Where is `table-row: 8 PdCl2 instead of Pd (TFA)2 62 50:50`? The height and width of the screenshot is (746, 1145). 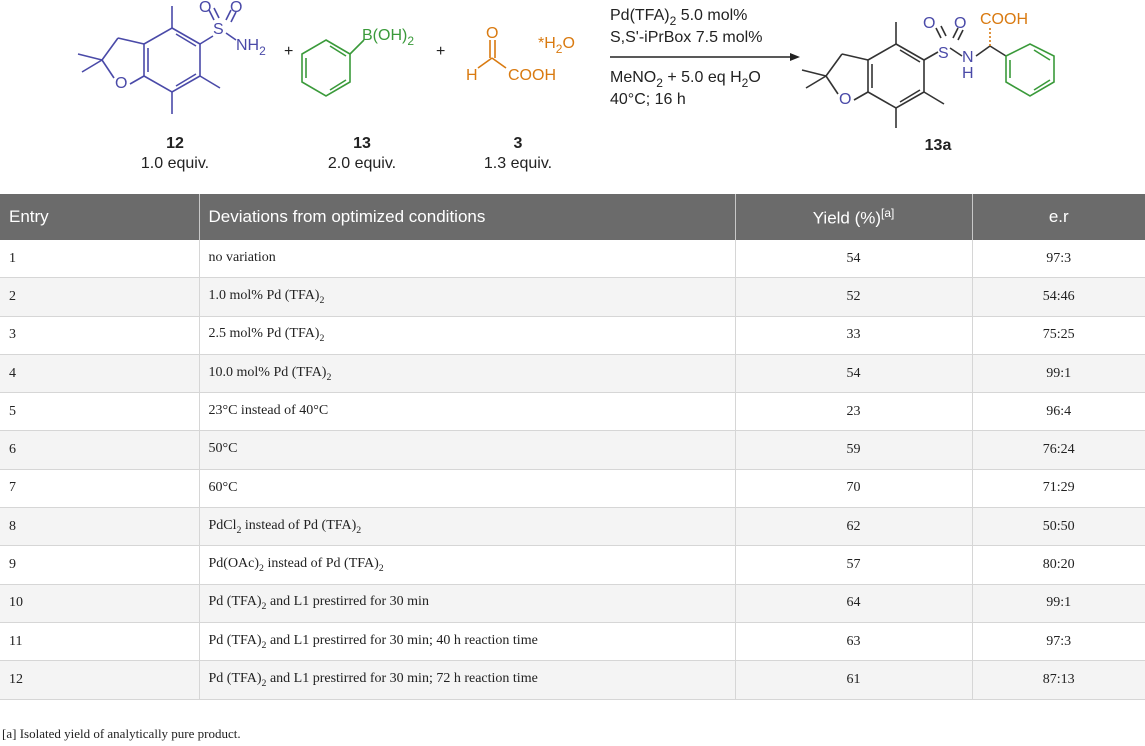 table-row: 8 PdCl2 instead of Pd (TFA)2 62 50:50 is located at coordinates (572, 527).